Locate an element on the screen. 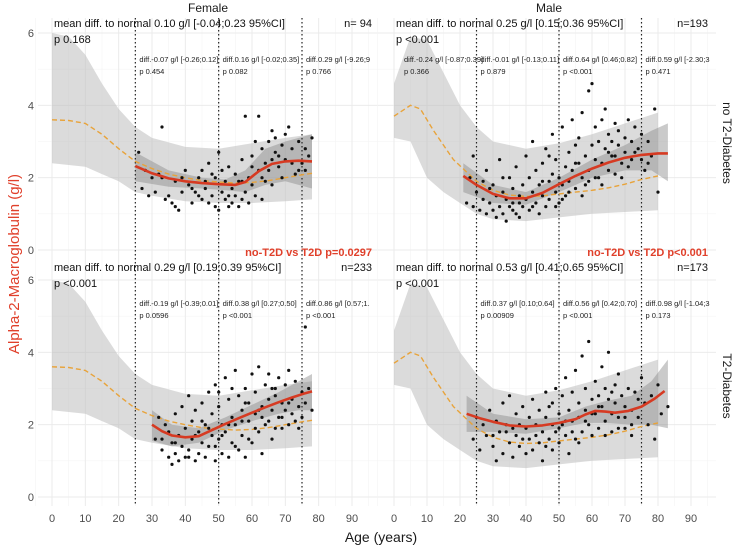  col-strip-male: Male is located at coordinates (549, 8).